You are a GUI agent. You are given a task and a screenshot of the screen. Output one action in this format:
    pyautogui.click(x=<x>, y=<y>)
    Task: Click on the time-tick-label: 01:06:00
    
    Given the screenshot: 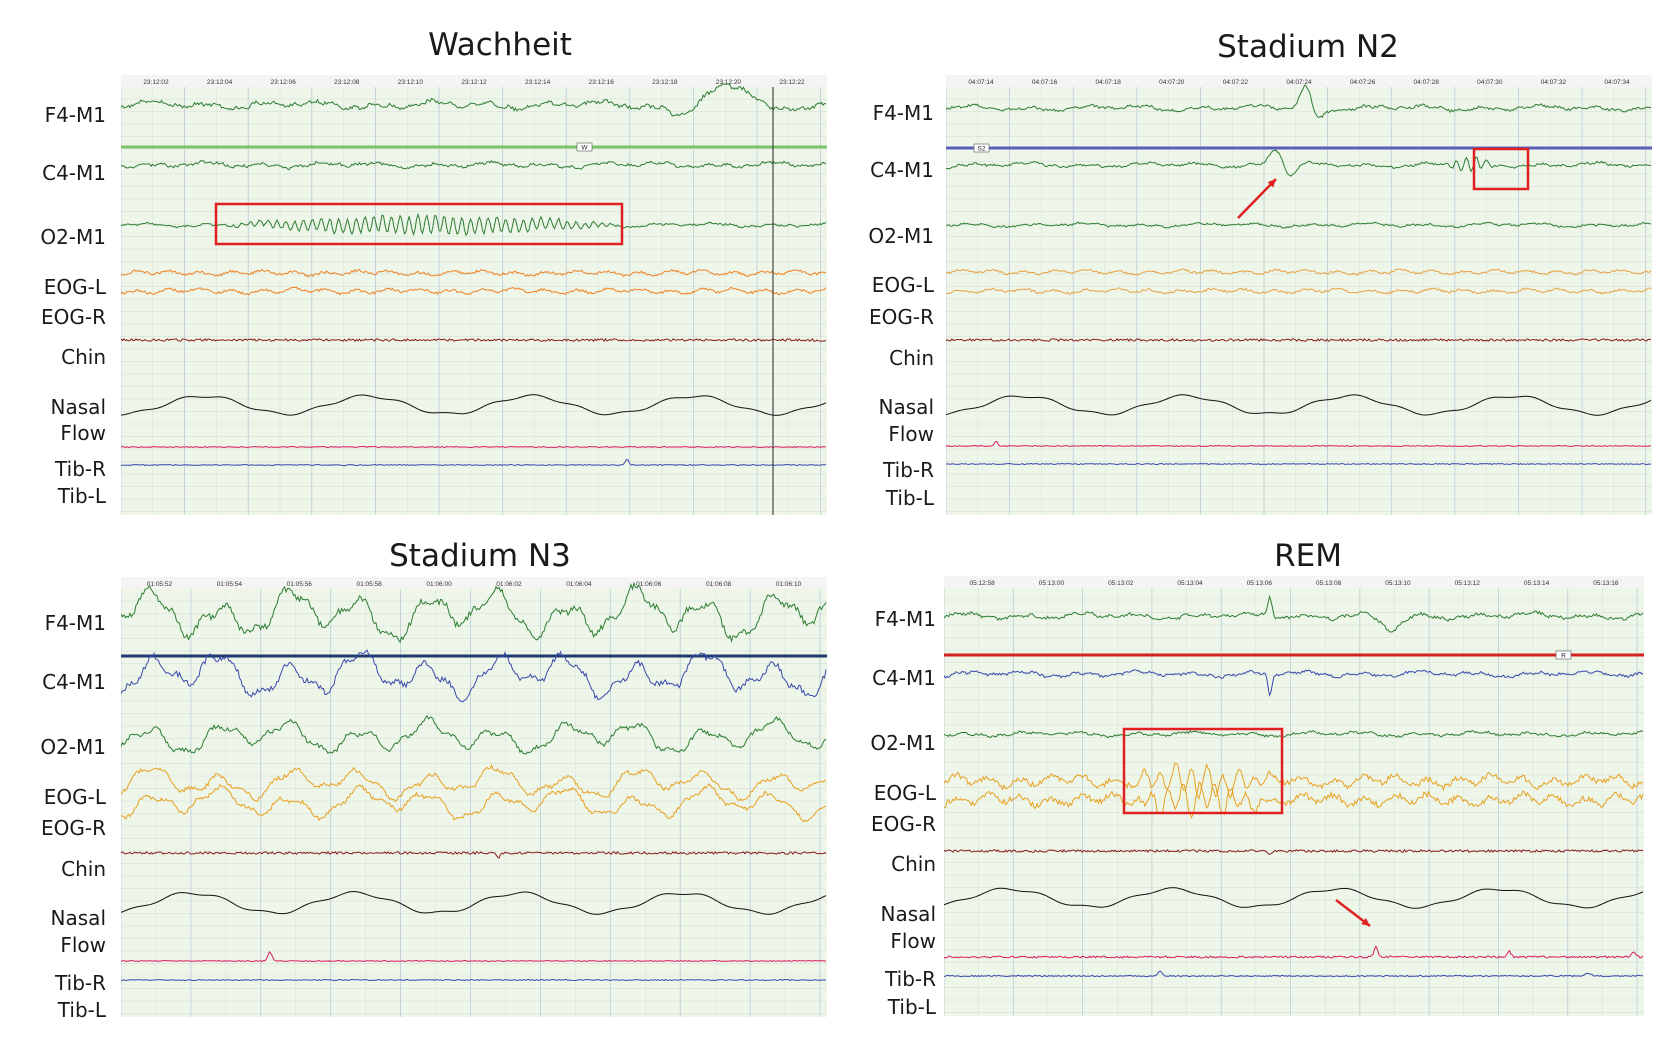 What is the action you would take?
    pyautogui.click(x=439, y=584)
    